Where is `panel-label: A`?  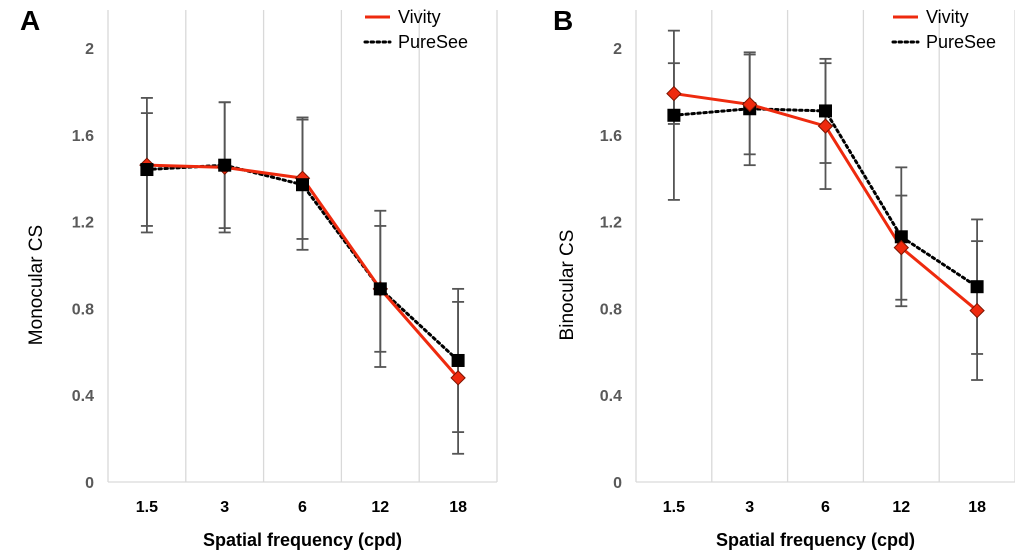 panel-label: A is located at coordinates (30, 20).